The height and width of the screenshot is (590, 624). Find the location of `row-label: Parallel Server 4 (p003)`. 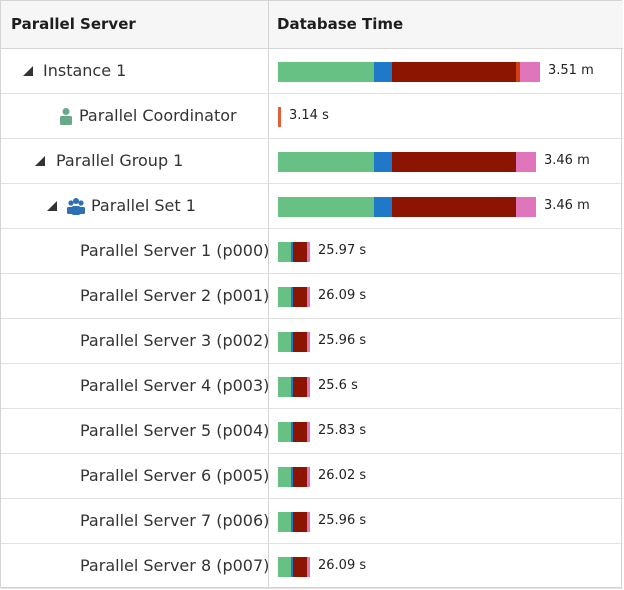

row-label: Parallel Server 4 (p003) is located at coordinates (175, 385).